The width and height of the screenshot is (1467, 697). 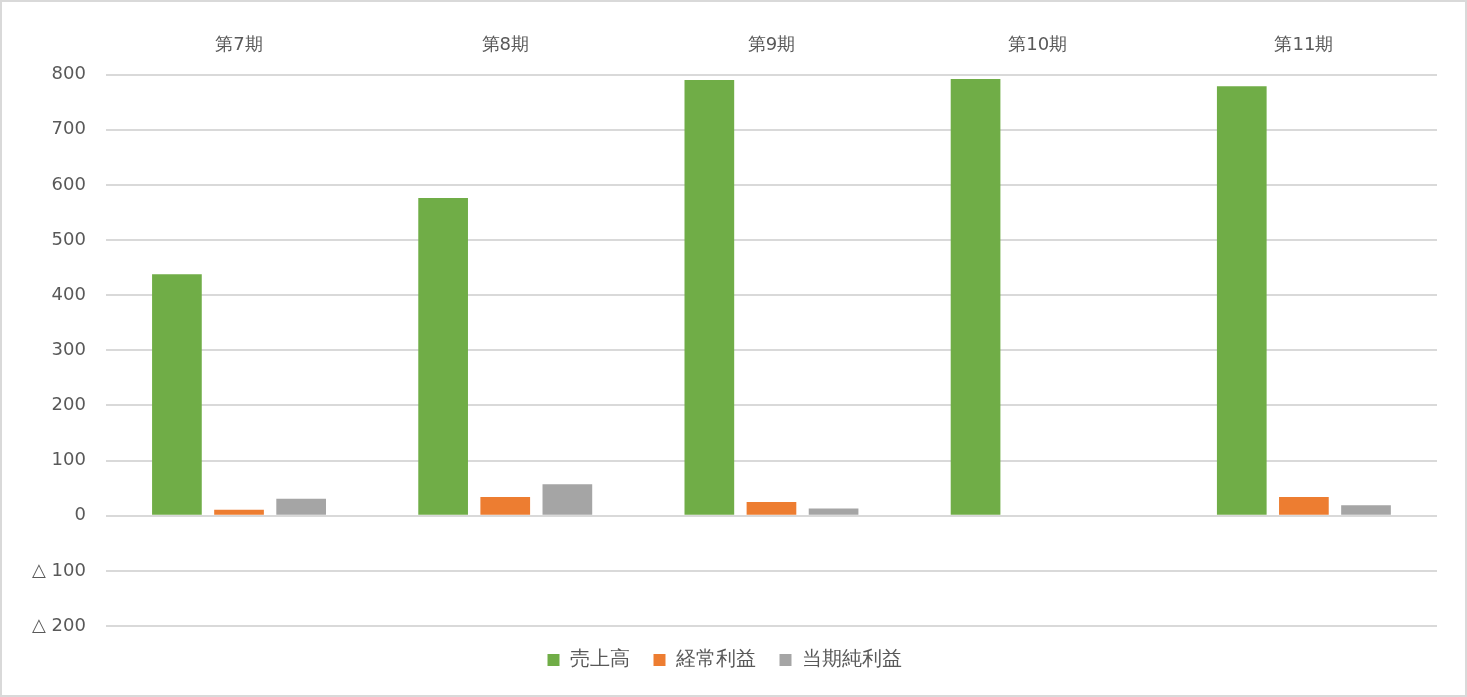 I want to click on x-tick-label: 第8期, so click(x=505, y=44).